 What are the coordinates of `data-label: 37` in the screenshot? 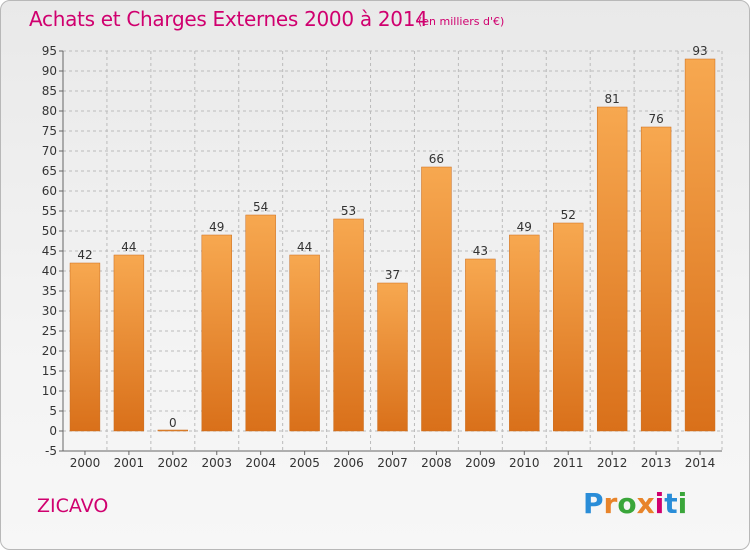 It's located at (392, 275).